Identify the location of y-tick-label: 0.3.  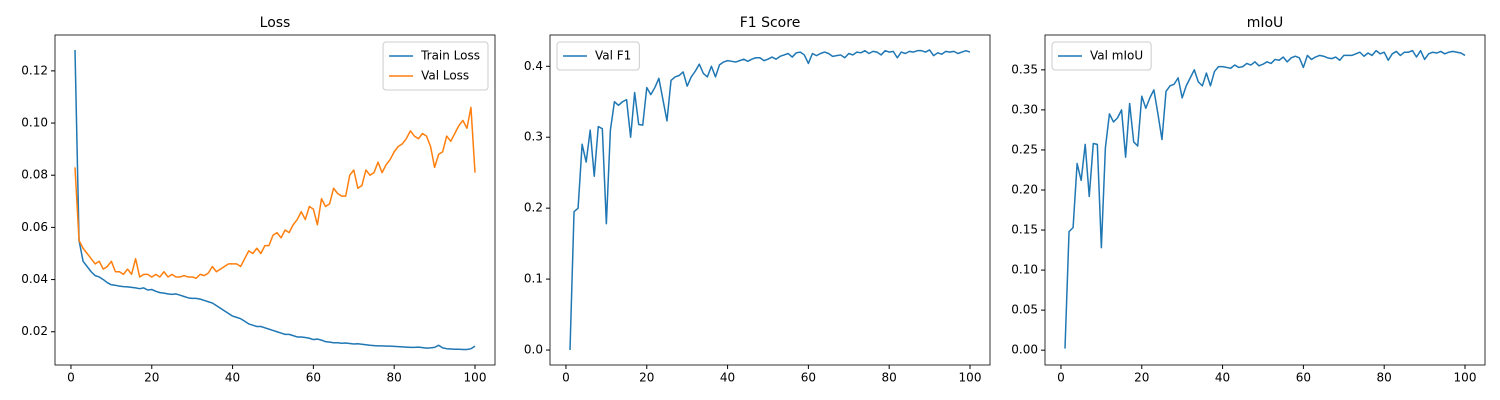
(533, 137).